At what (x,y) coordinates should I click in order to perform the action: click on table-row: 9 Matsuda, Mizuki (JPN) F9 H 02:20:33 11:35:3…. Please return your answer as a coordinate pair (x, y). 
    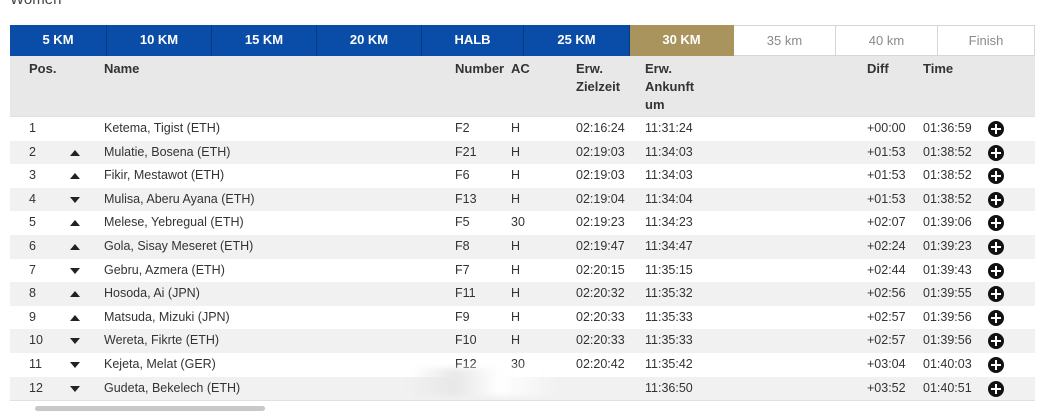
    Looking at the image, I should click on (522, 318).